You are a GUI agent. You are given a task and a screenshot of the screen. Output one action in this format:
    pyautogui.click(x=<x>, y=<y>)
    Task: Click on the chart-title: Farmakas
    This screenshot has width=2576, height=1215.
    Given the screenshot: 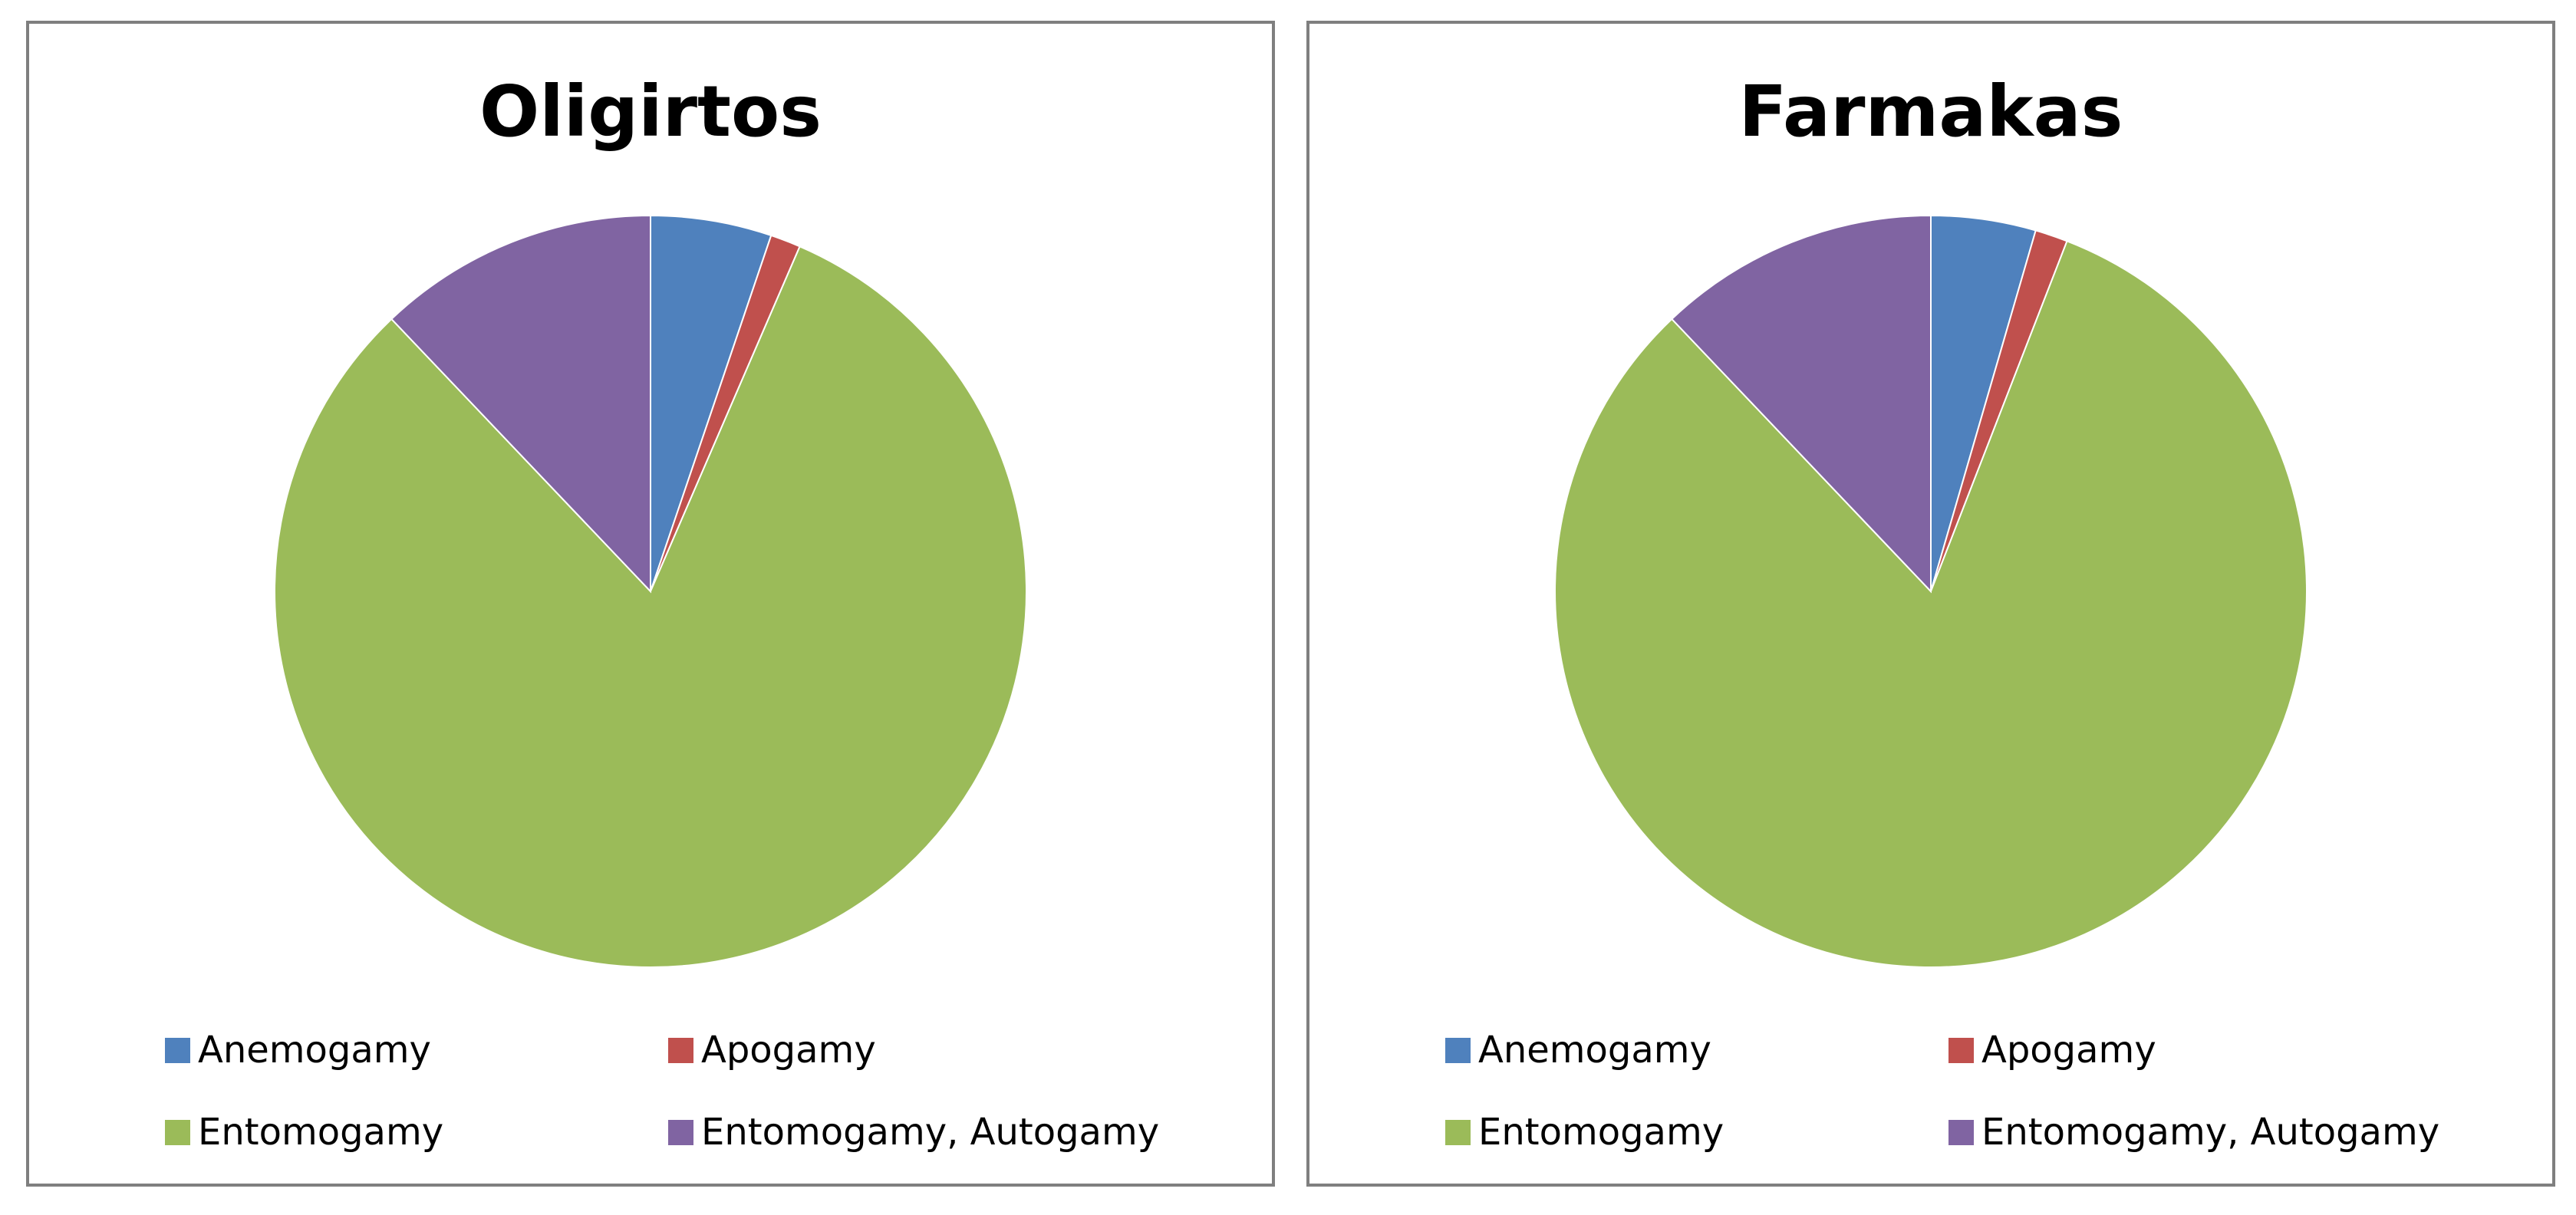 What is the action you would take?
    pyautogui.click(x=1930, y=112)
    